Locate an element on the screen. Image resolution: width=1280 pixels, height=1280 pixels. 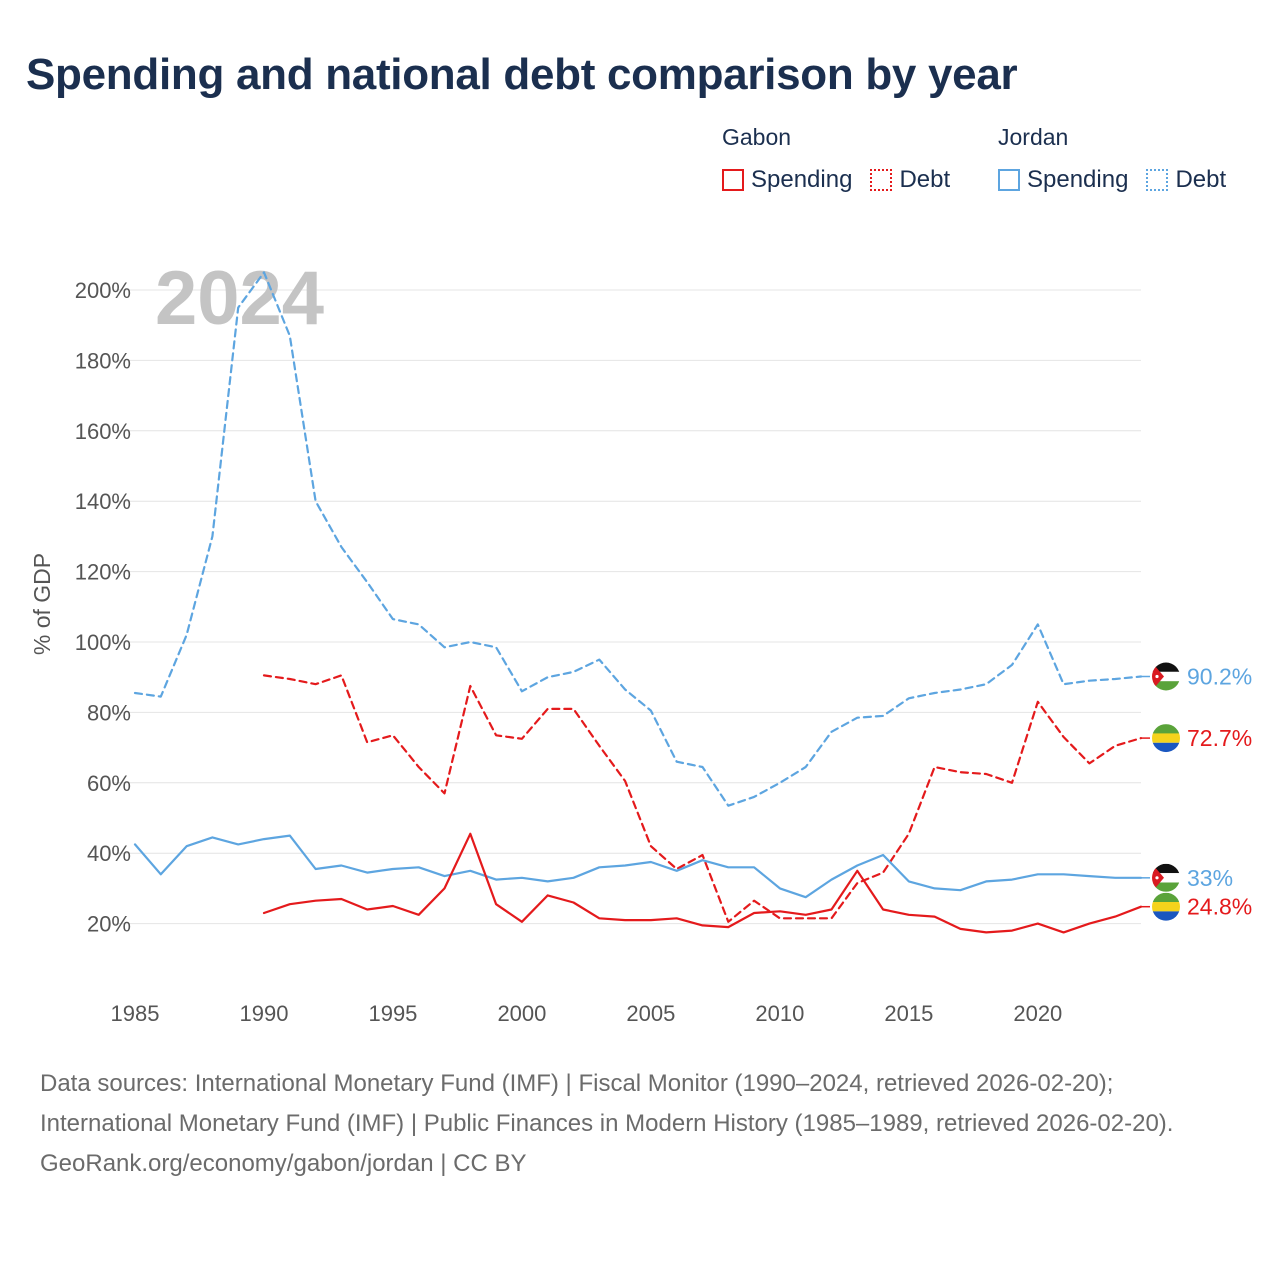
legend-group-gabon: Gabon Spending Debt is located at coordinates (845, 159).